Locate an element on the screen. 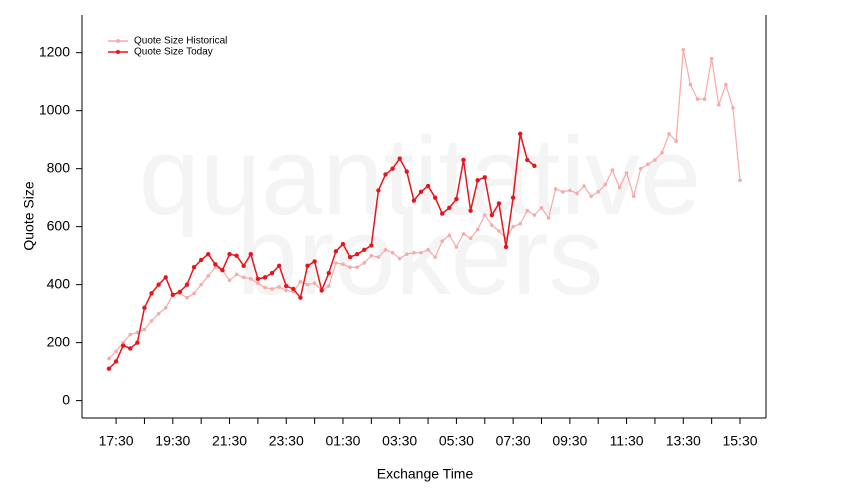 Image resolution: width=850 pixels, height=500 pixels. x-tick-label: 11:30 is located at coordinates (627, 441).